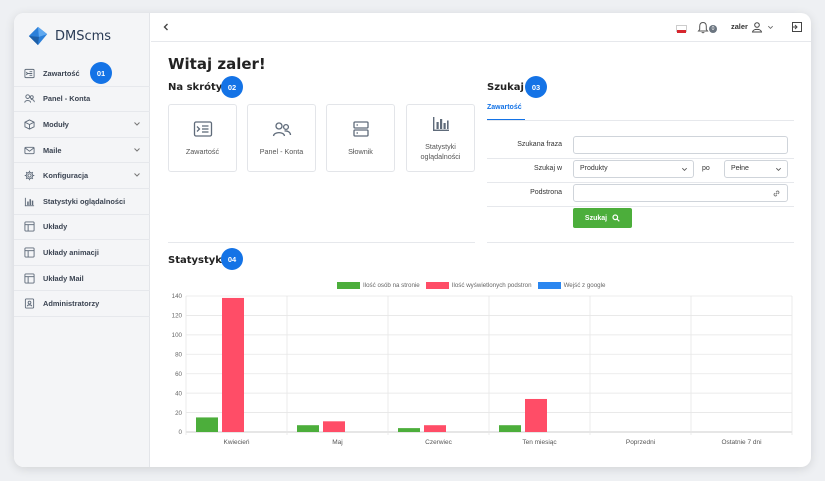 The image size is (825, 481). Describe the element at coordinates (703, 27) in the screenshot. I see `bell-icon` at that location.